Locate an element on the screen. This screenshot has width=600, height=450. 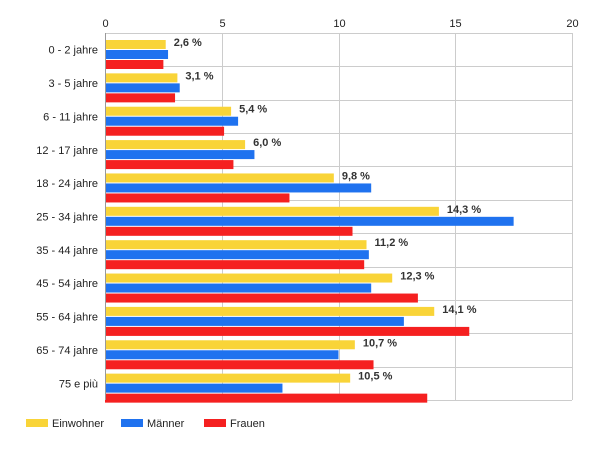
x-tick-label: 0 is located at coordinates (105, 24).